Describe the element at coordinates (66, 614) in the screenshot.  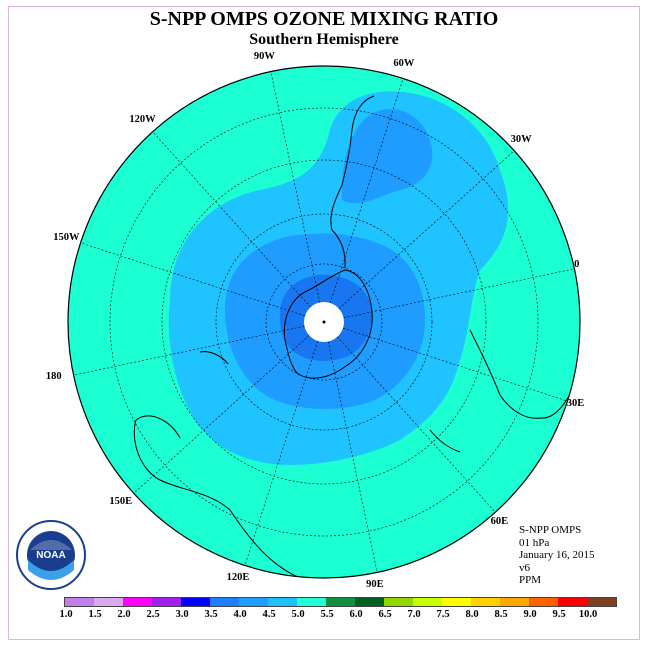
I see `legend-tick-label: 1.0` at that location.